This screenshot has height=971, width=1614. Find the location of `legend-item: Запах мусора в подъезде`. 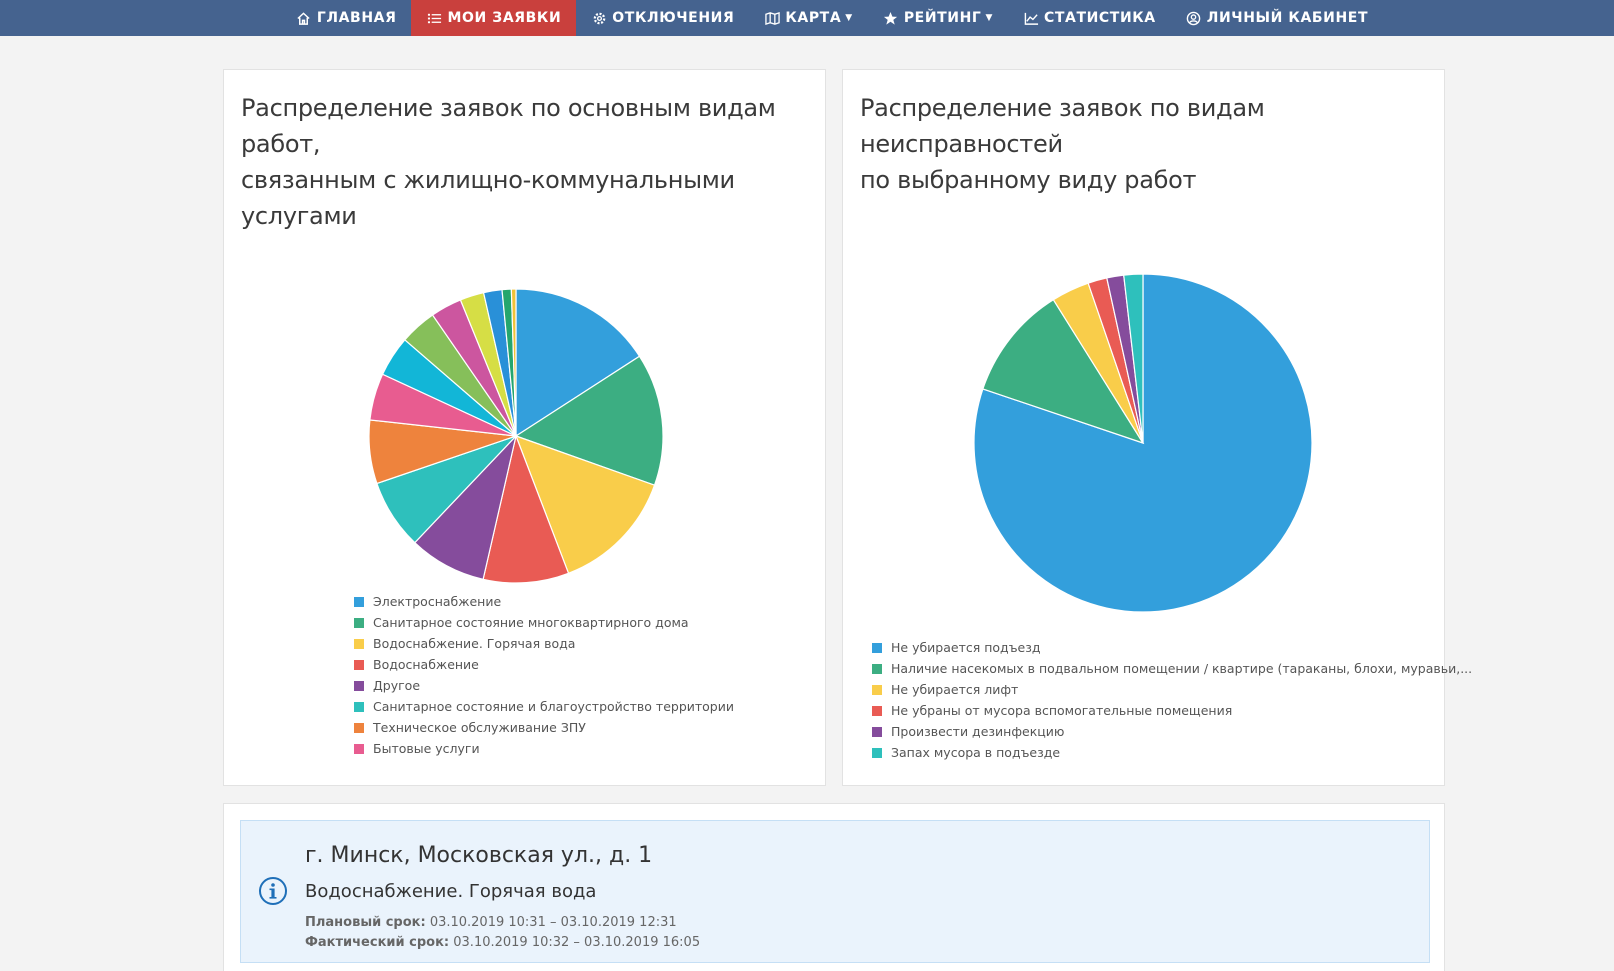

legend-item: Запах мусора в подъезде is located at coordinates (1172, 752).